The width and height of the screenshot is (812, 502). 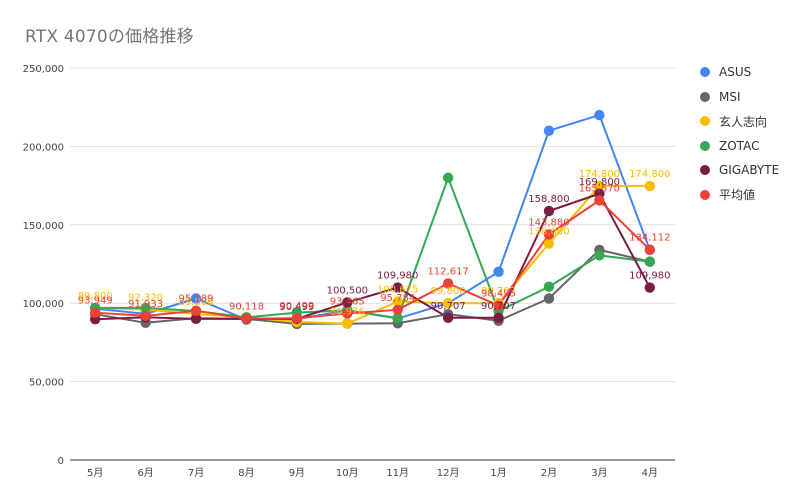 What do you see at coordinates (145, 473) in the screenshot?
I see `x-tick-label: 6月` at bounding box center [145, 473].